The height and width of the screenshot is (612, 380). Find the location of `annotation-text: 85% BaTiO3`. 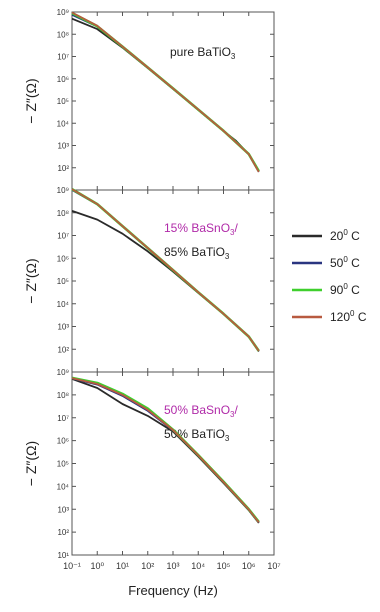

annotation-text: 85% BaTiO3 is located at coordinates (197, 253).